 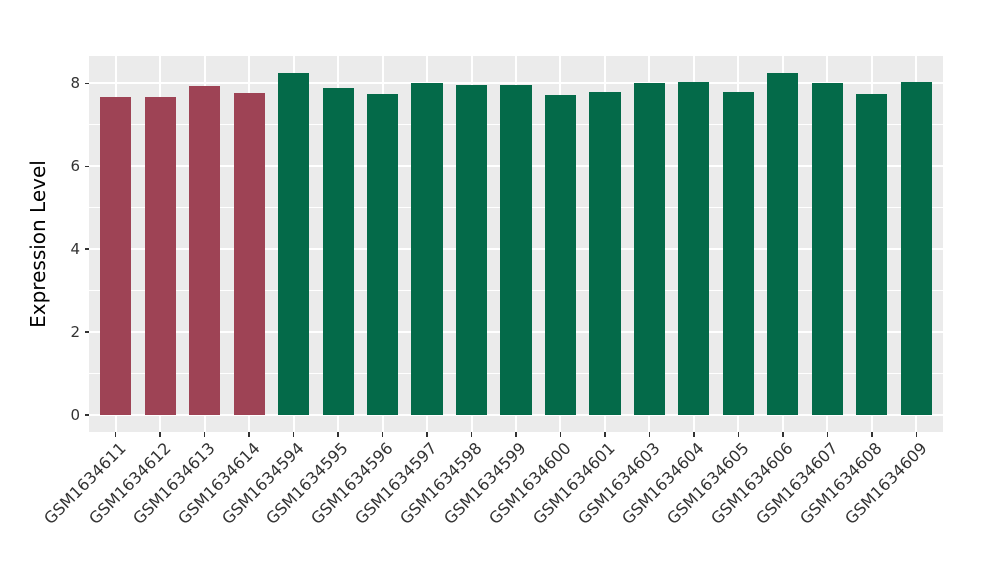 What do you see at coordinates (872, 254) in the screenshot?
I see `bar-GSM1634608` at bounding box center [872, 254].